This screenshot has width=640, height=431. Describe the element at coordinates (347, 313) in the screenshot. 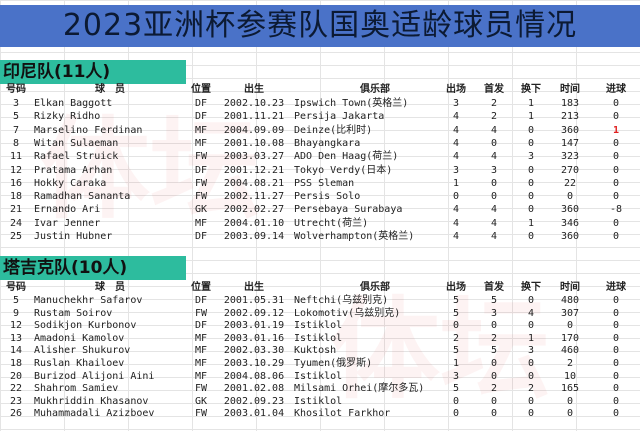

I see `cell-club: Lokomotiv(乌兹别克)` at that location.